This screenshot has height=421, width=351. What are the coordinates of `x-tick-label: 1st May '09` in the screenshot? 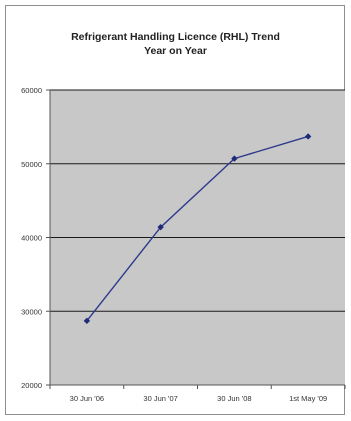 It's located at (308, 398).